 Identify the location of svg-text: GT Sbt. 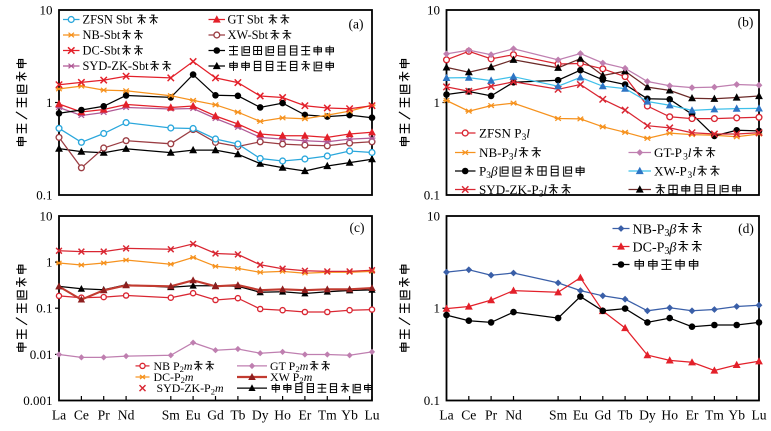
(246, 20).